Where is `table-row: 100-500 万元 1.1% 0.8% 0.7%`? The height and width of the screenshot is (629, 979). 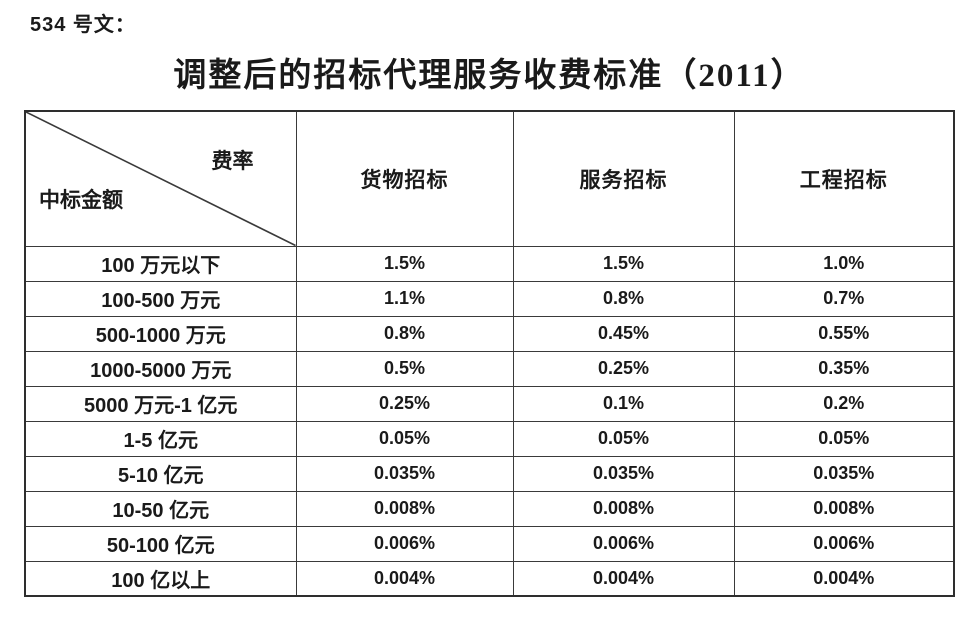
table-row: 100-500 万元 1.1% 0.8% 0.7% is located at coordinates (489, 298).